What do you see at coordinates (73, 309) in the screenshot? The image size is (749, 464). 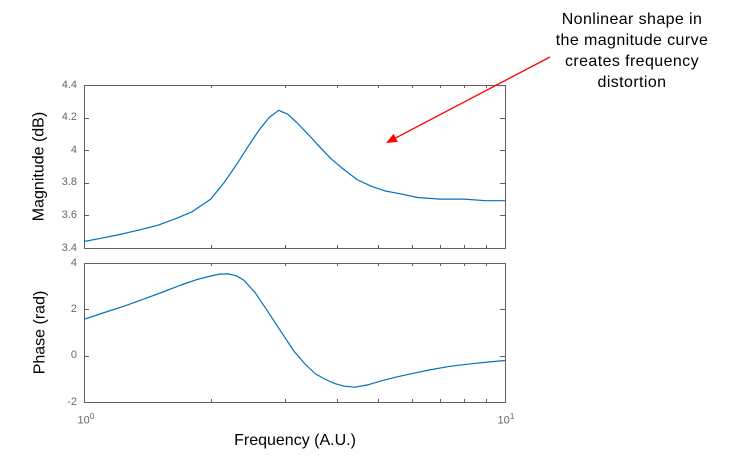 I see `phase-response-y-tick-label: 2` at bounding box center [73, 309].